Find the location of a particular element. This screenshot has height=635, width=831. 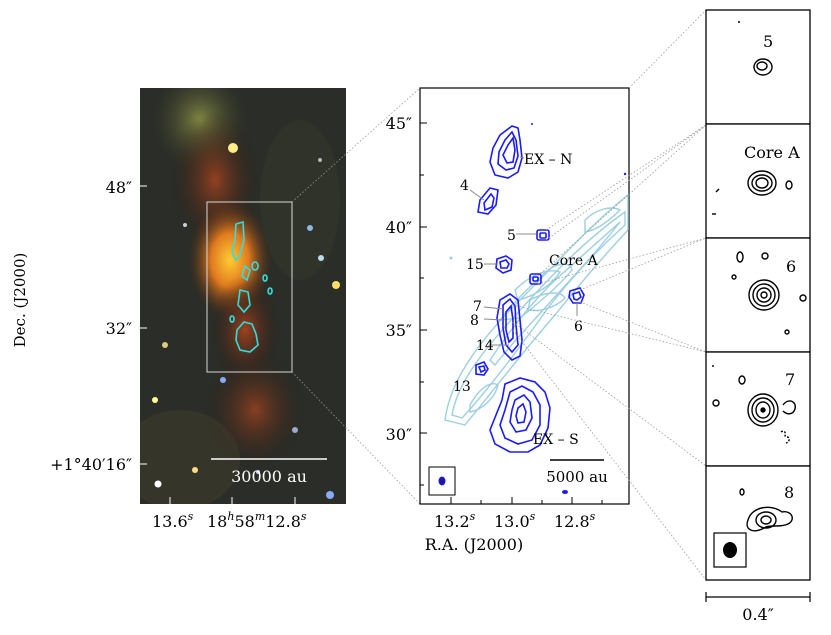

light-blue-contours is located at coordinates (536, 309).